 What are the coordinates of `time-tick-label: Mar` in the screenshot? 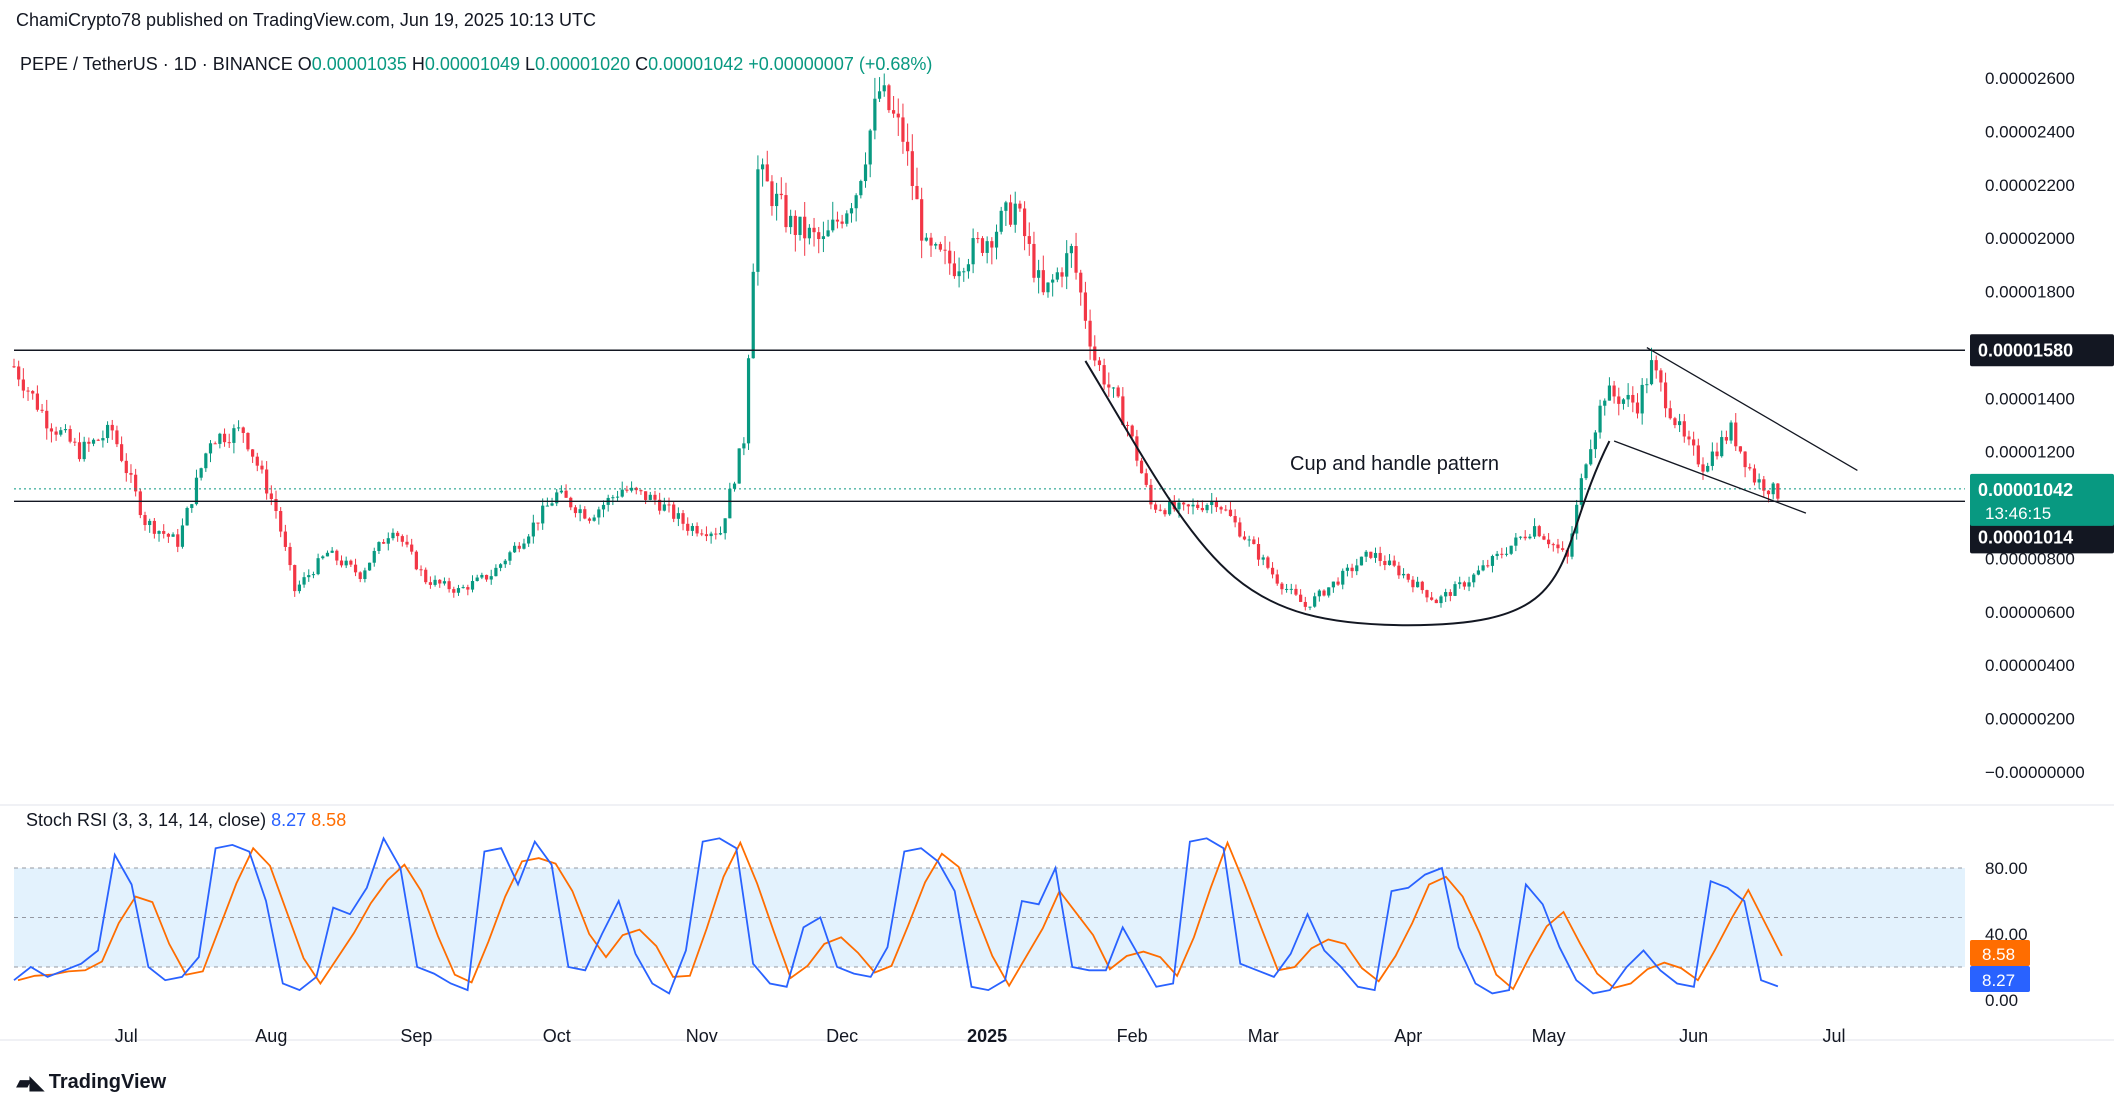 It's located at (1263, 1036).